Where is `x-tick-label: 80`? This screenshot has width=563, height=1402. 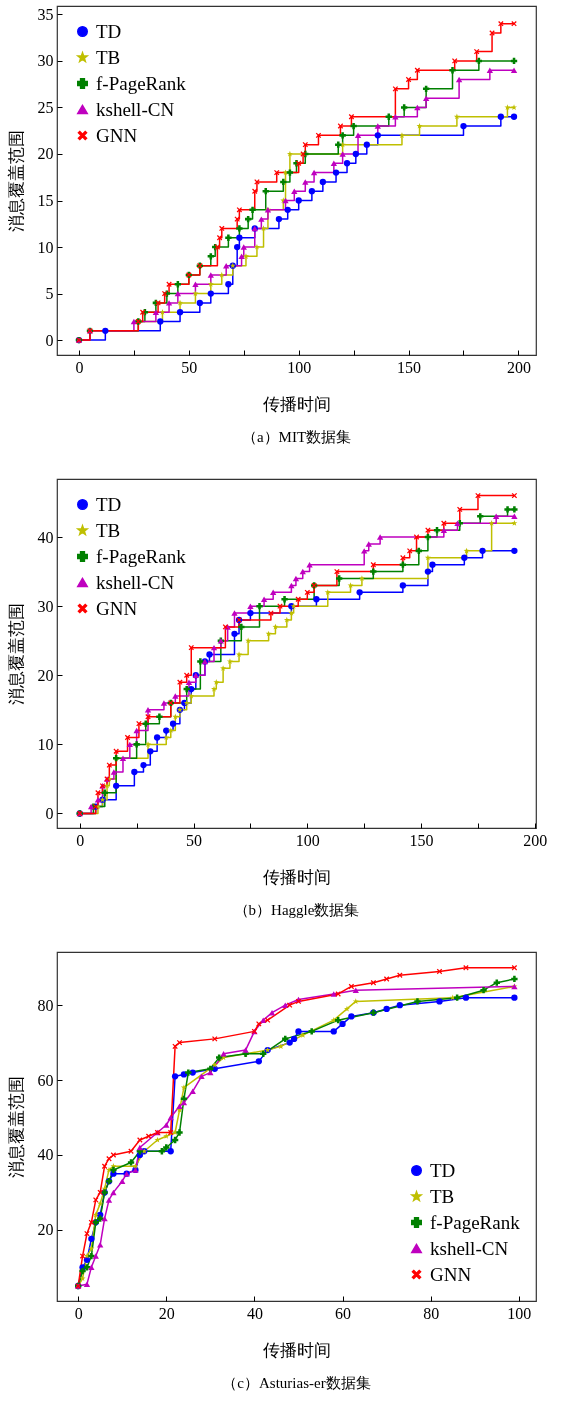 x-tick-label: 80 is located at coordinates (431, 1313).